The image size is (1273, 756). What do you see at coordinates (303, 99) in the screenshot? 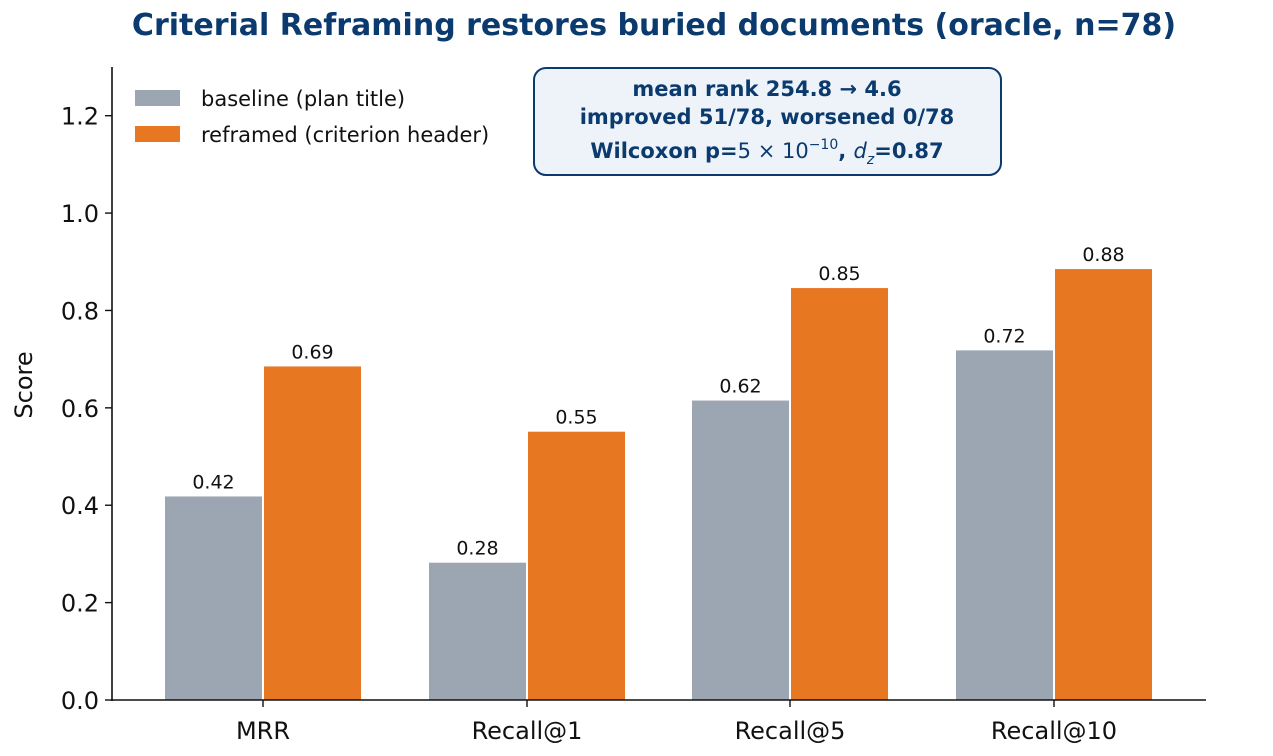
I see `legend-label-baseline: baseline (plan title)` at bounding box center [303, 99].